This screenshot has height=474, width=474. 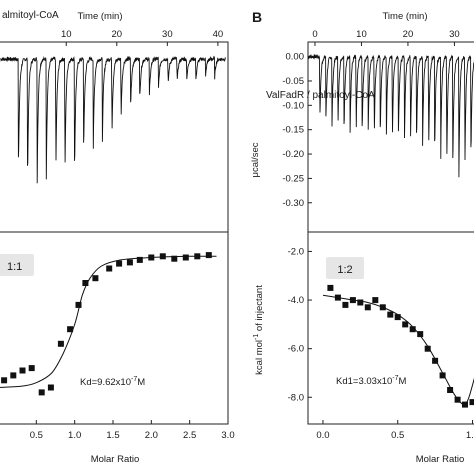 I want to click on panel-a-title: almitoyl-CoA, so click(x=30, y=15).